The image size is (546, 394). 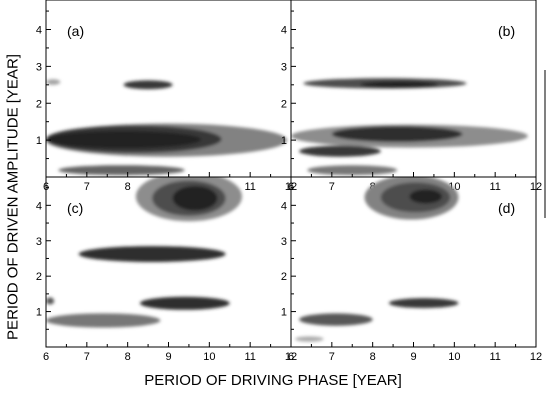 I want to click on panel-label: (a), so click(x=75, y=31).